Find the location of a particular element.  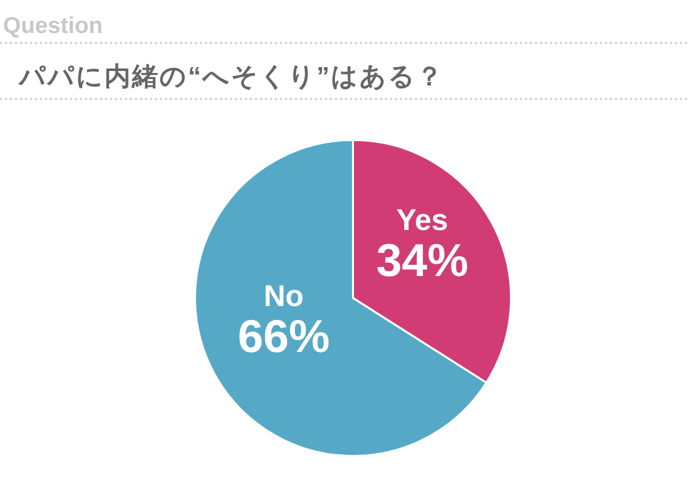

subtitle: パパに内緒の“へそくり”はある？ is located at coordinates (231, 76).